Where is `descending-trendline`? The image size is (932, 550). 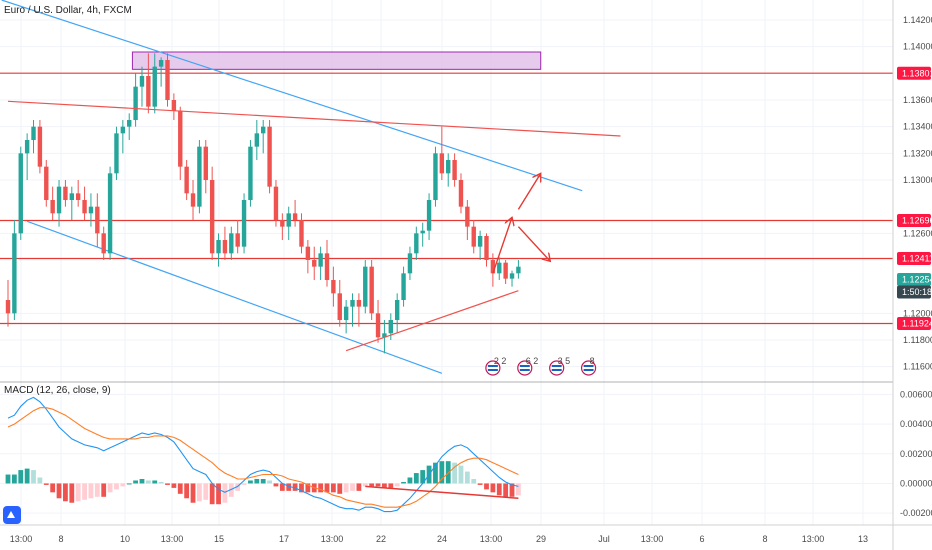 descending-trendline is located at coordinates (314, 118).